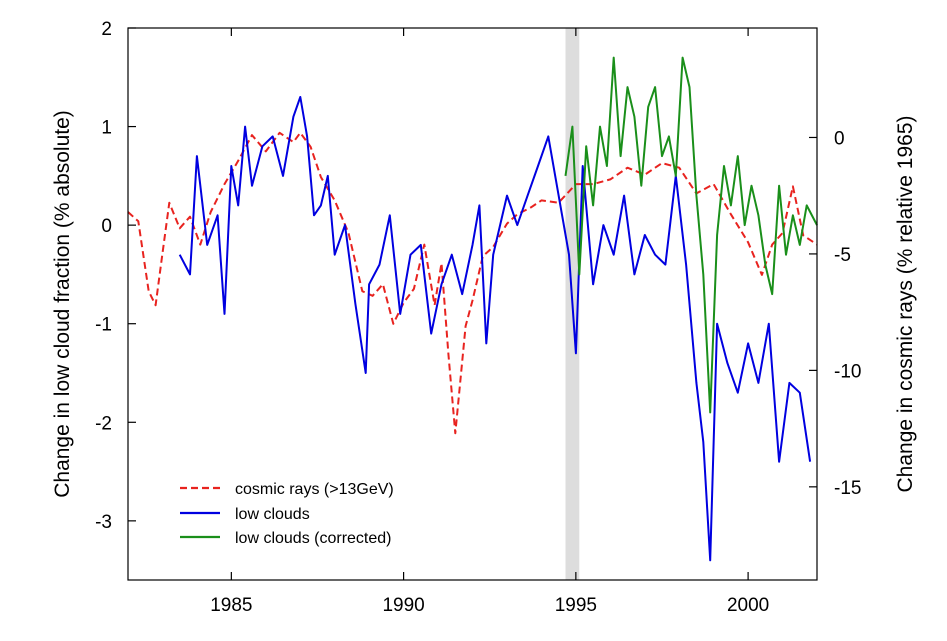 The image size is (947, 641). I want to click on legend-label-low-clouds: low clouds, so click(272, 514).